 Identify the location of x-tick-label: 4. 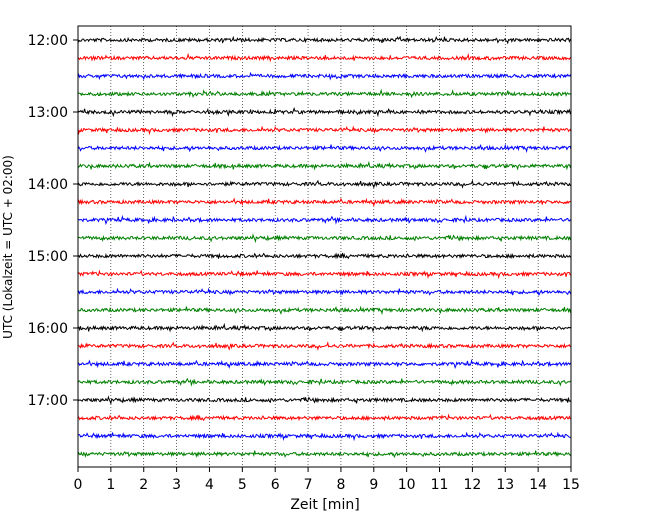
(209, 485).